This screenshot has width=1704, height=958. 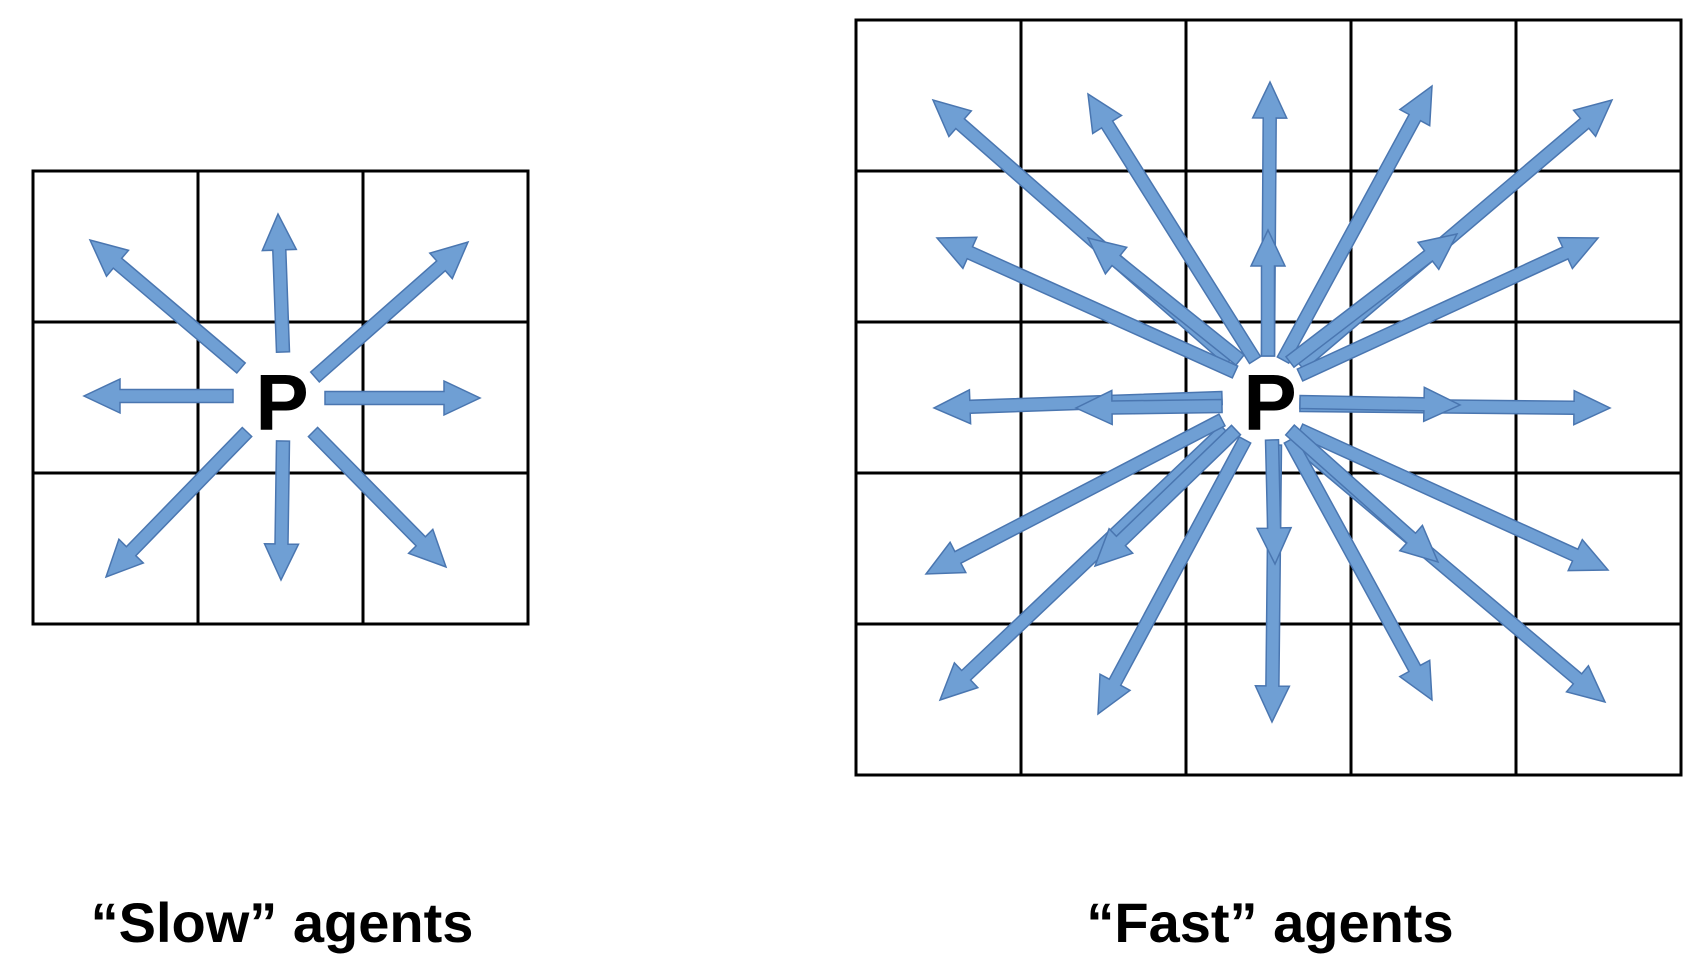 I want to click on fast-agents-caption: “Fast” agents, so click(x=1269, y=922).